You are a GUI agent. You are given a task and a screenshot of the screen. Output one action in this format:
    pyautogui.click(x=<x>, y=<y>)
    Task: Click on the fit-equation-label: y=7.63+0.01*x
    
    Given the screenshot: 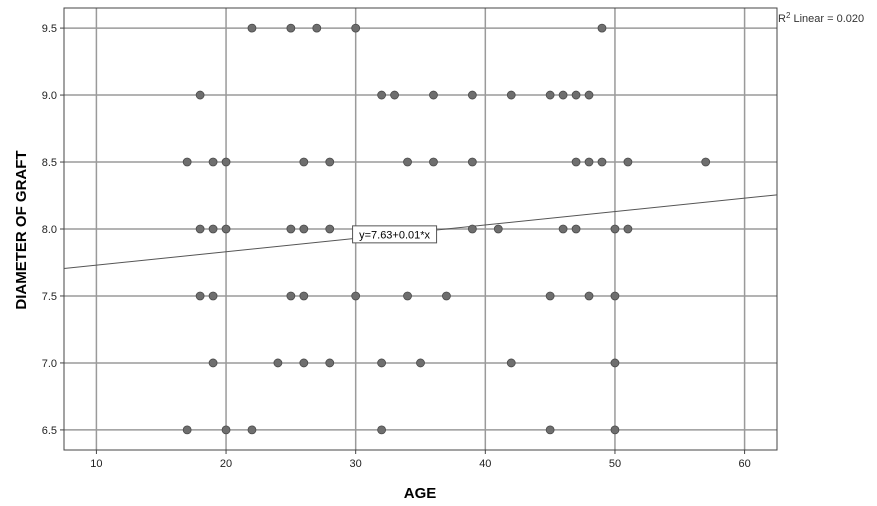 What is the action you would take?
    pyautogui.click(x=395, y=234)
    